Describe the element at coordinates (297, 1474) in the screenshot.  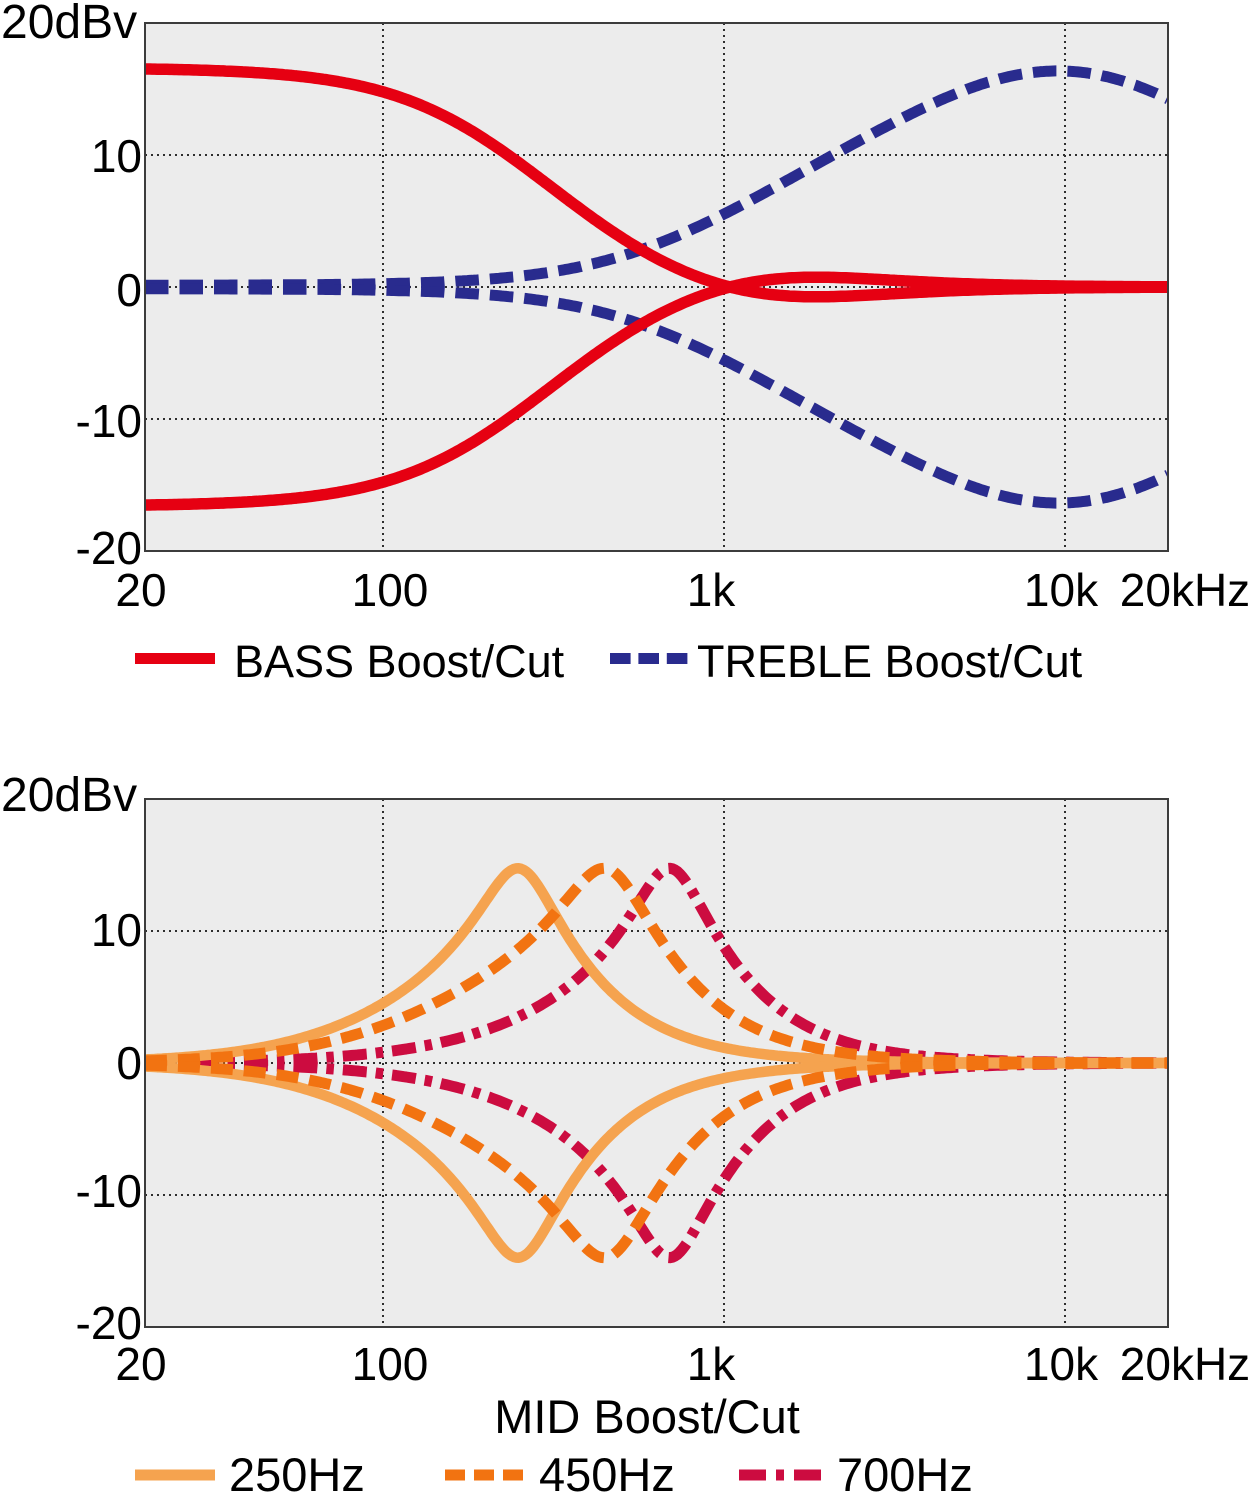
I see `svg-text: 250Hz` at that location.